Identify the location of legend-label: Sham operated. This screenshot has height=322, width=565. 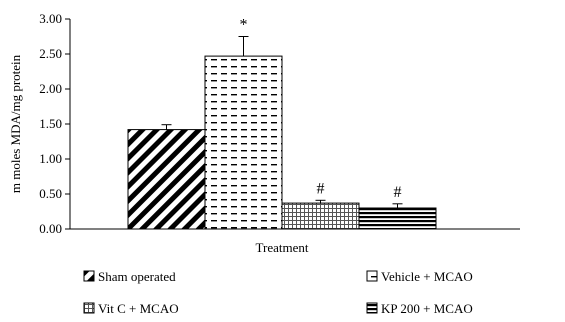
(137, 276).